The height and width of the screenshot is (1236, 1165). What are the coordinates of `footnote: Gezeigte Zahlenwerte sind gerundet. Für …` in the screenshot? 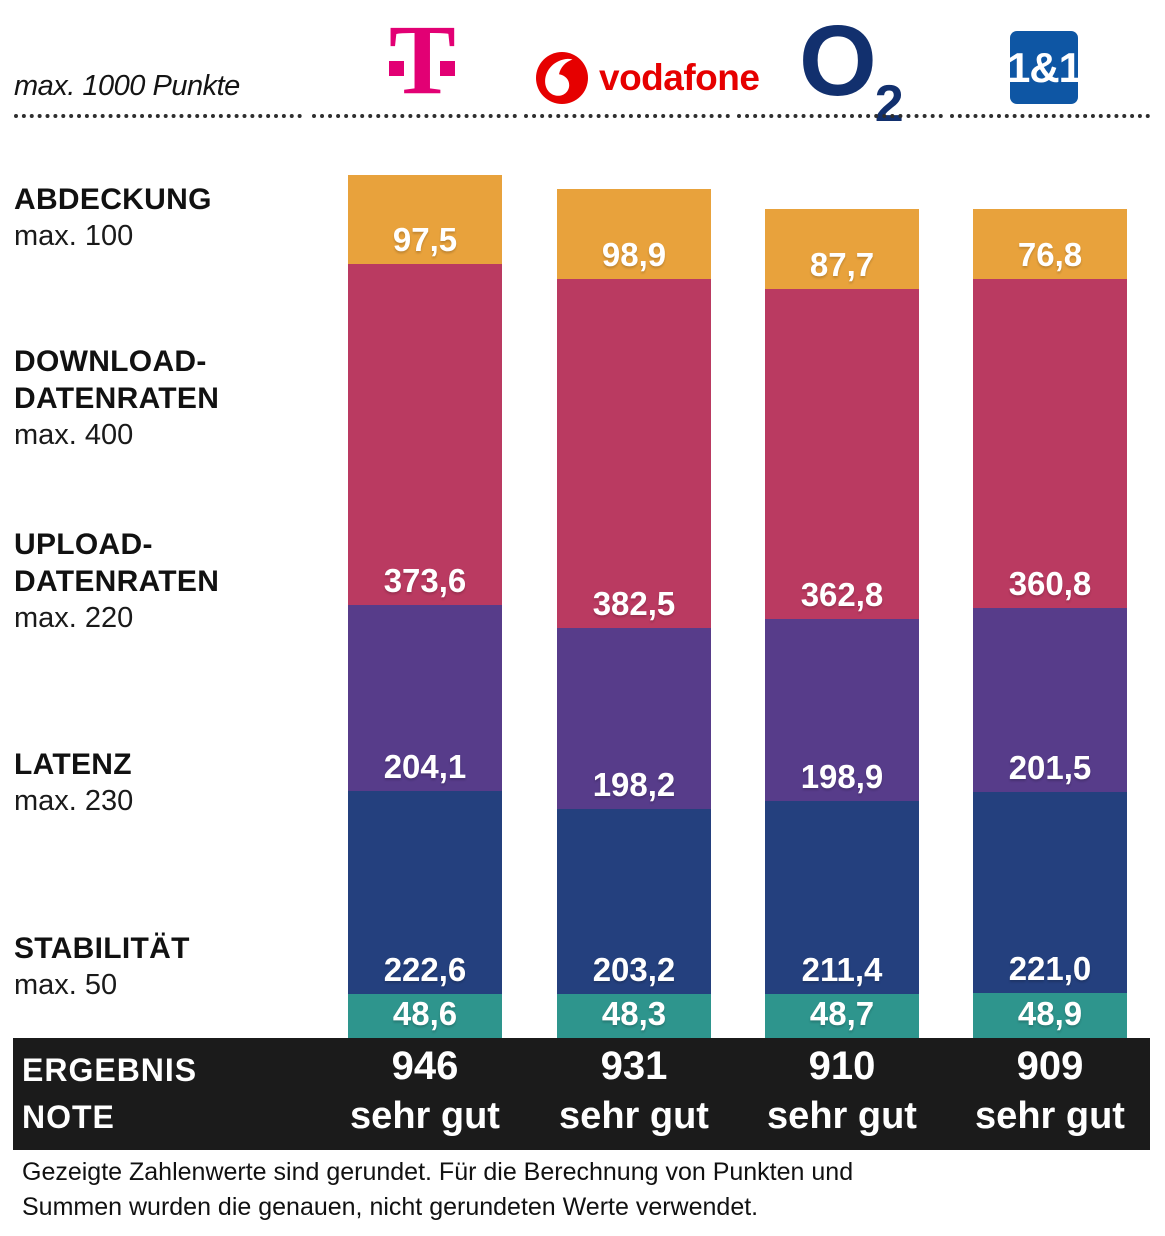 It's located at (438, 1189).